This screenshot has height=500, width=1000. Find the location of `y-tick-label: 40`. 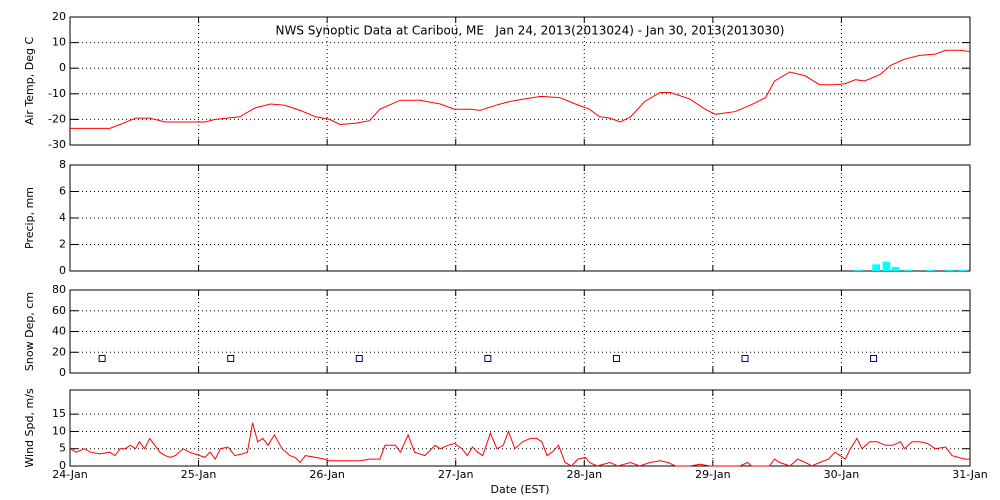

y-tick-label: 40 is located at coordinates (59, 331).